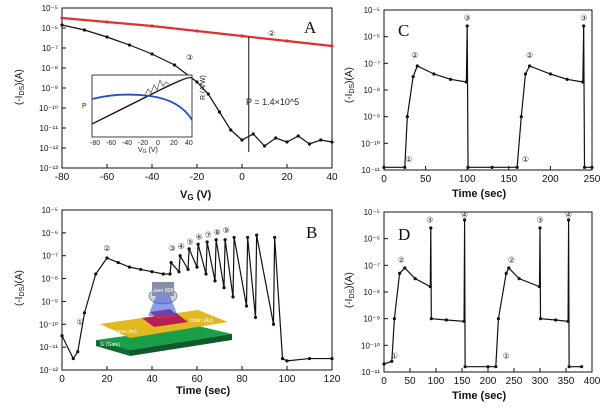 The width and height of the screenshot is (600, 412). What do you see at coordinates (287, 177) in the screenshot?
I see `x-tick-label: 20` at bounding box center [287, 177].